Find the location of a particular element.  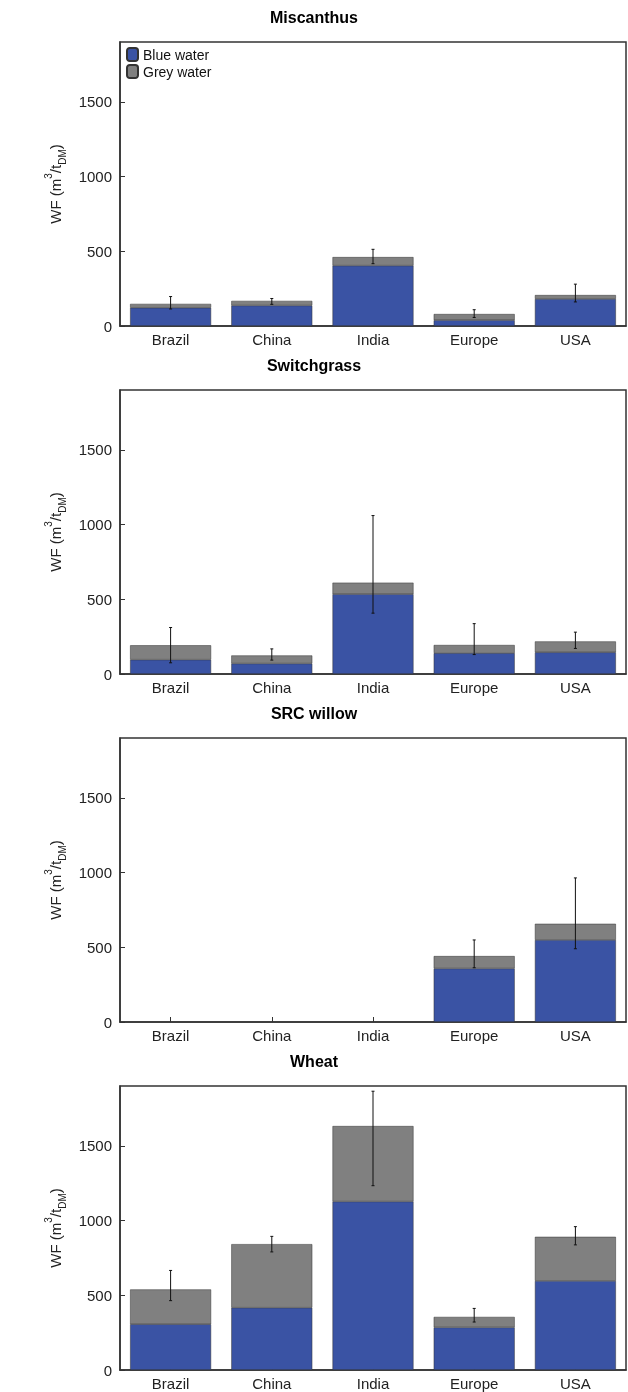

chart-title: SRC willow is located at coordinates (314, 713).